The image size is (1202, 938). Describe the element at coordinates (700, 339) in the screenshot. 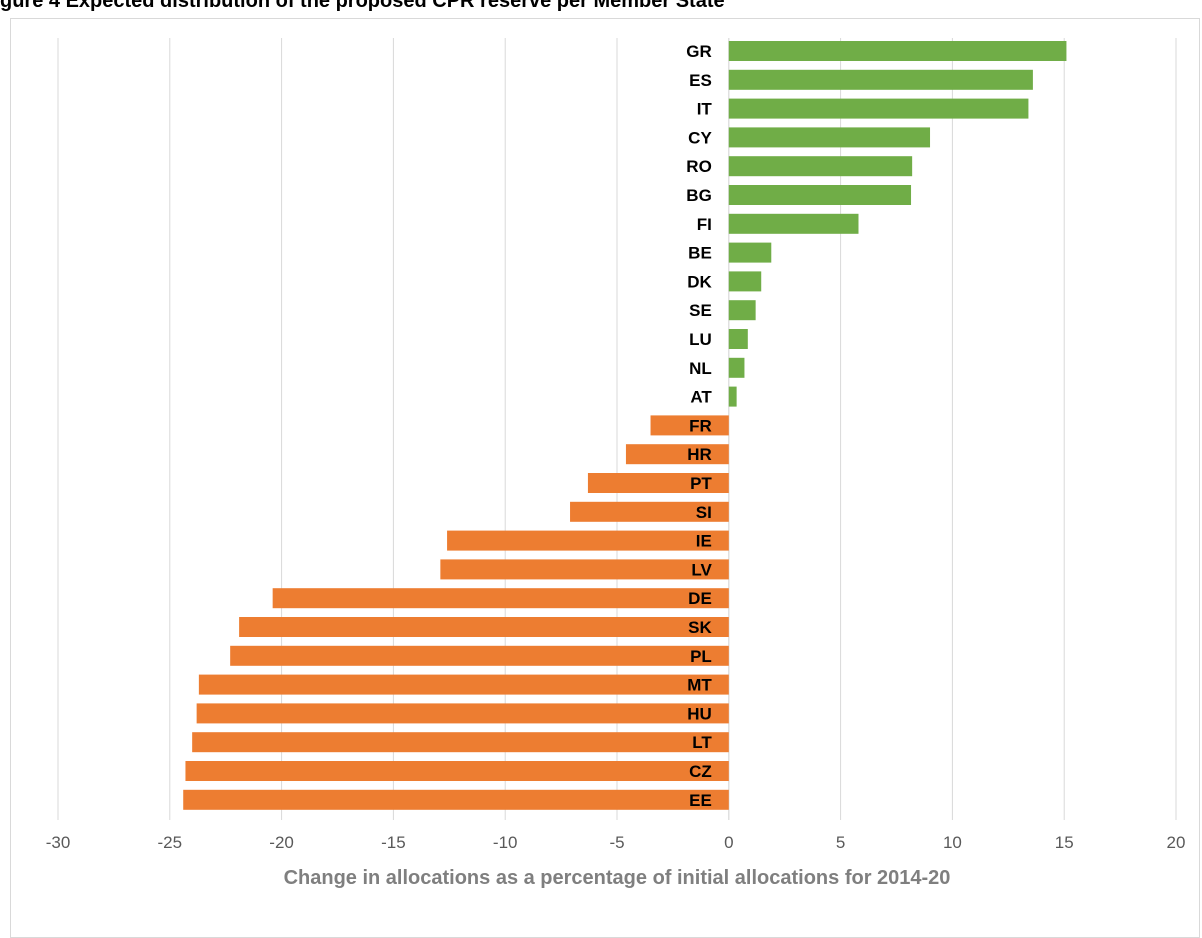

I see `category-label-lu: LU` at that location.